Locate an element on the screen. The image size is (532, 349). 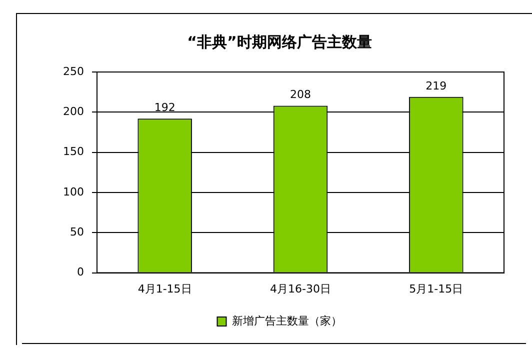
y-tick-label: 150 is located at coordinates (73, 151).